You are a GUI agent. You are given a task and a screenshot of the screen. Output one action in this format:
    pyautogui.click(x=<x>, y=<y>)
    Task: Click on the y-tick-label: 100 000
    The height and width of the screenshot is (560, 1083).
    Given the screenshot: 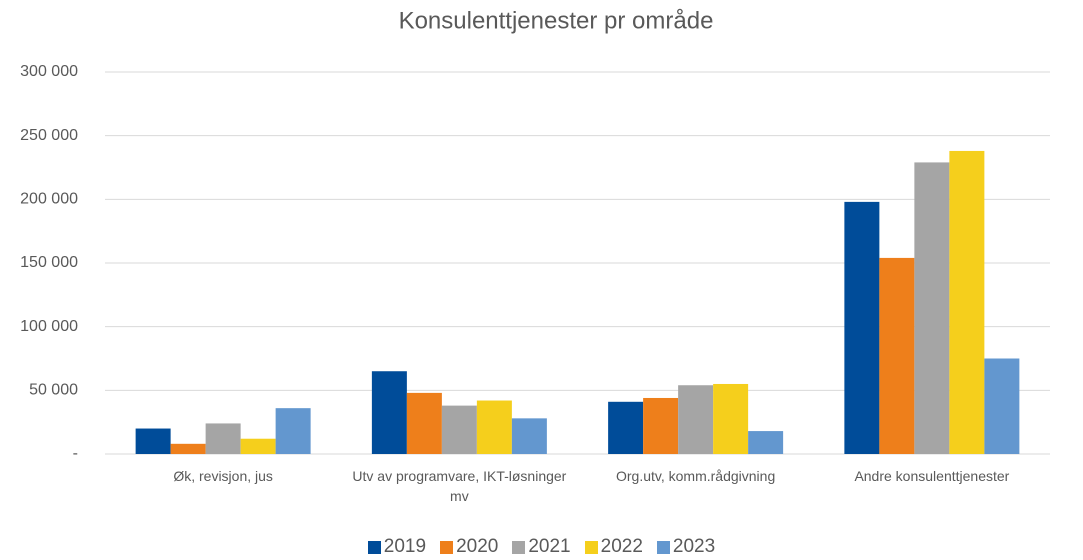 What is the action you would take?
    pyautogui.click(x=49, y=326)
    